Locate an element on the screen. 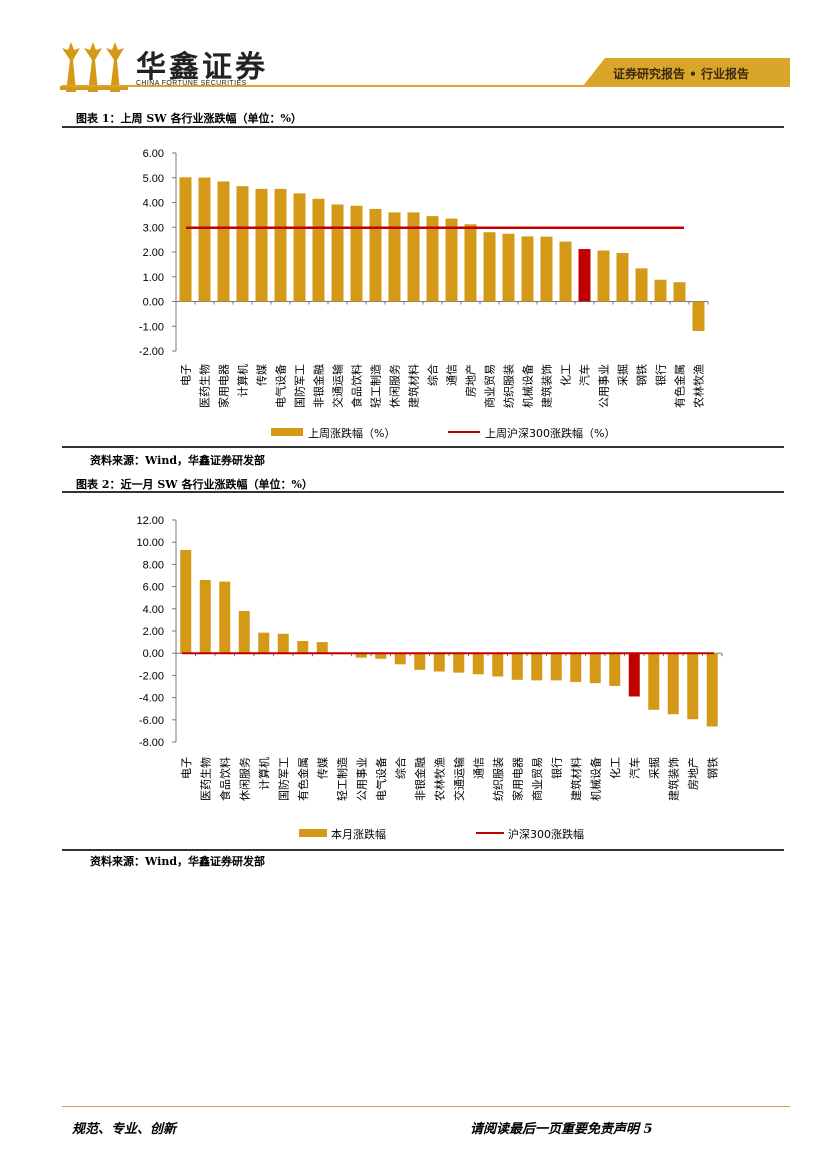 This screenshot has width=827, height=1169. y-tick-label: -8.00 is located at coordinates (151, 743).